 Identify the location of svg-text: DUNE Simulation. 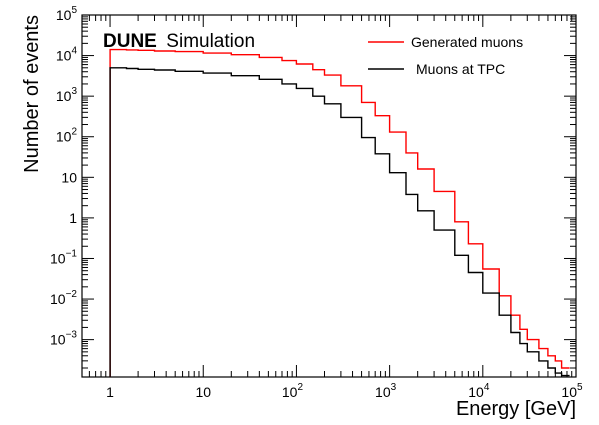
(179, 41).